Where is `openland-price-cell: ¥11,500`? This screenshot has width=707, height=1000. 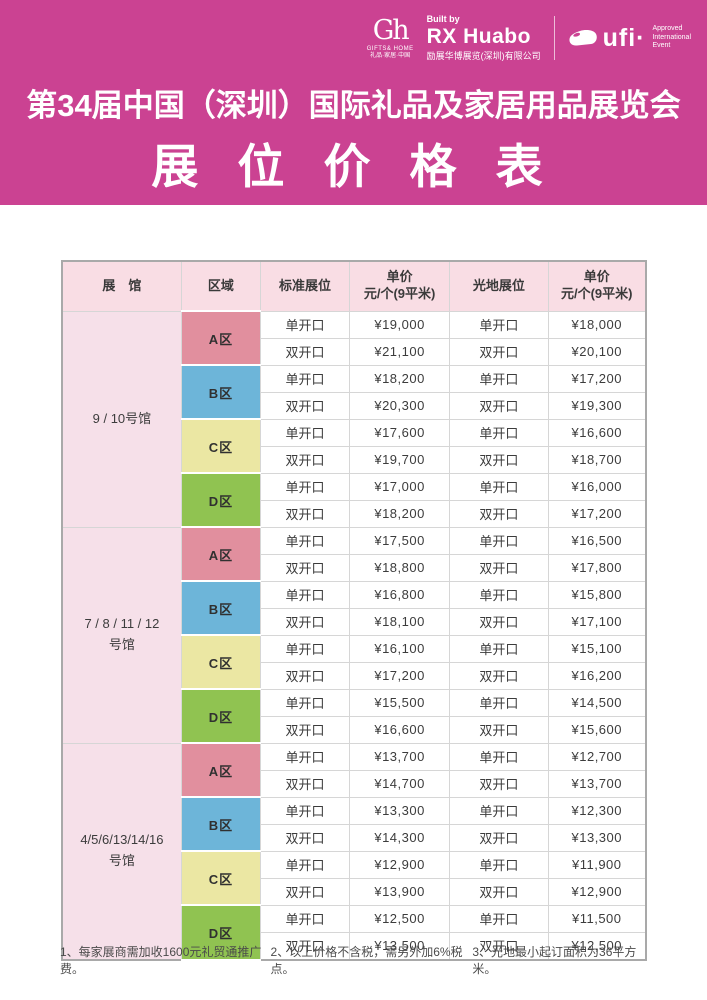
openland-price-cell: ¥11,500 is located at coordinates (597, 918).